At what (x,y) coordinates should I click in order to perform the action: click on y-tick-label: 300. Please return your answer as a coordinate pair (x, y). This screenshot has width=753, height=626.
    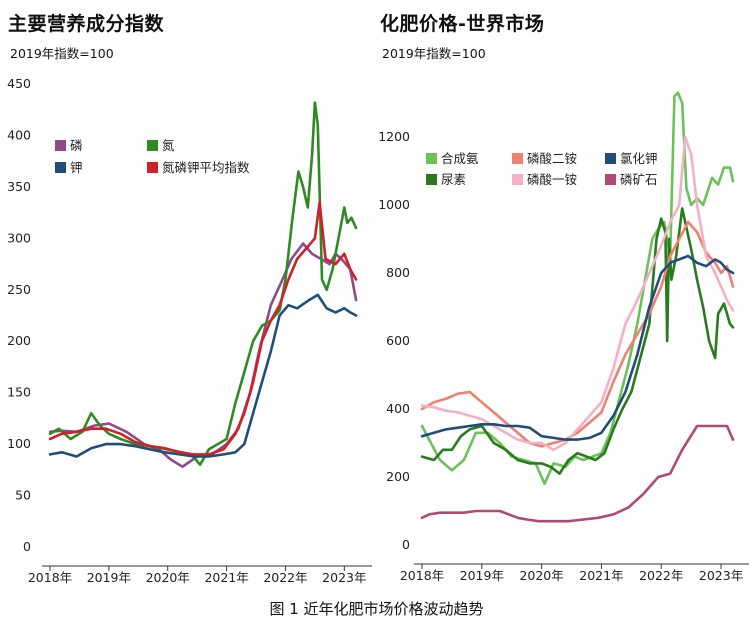
    Looking at the image, I should click on (19, 237).